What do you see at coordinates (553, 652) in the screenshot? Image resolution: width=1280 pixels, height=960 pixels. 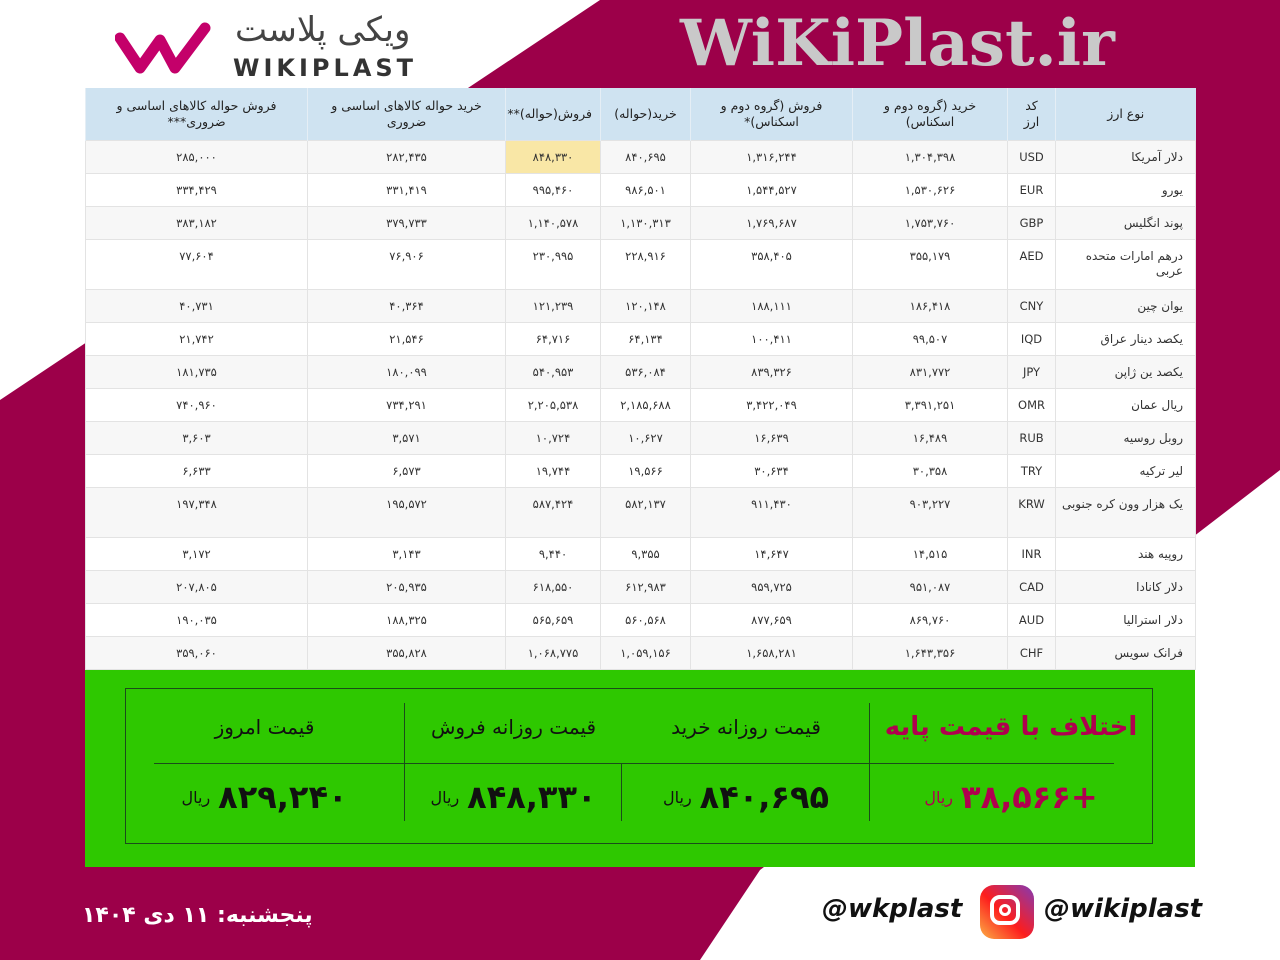 I see `price-cell: ۱,۰۶۸,۷۷۵` at bounding box center [553, 652].